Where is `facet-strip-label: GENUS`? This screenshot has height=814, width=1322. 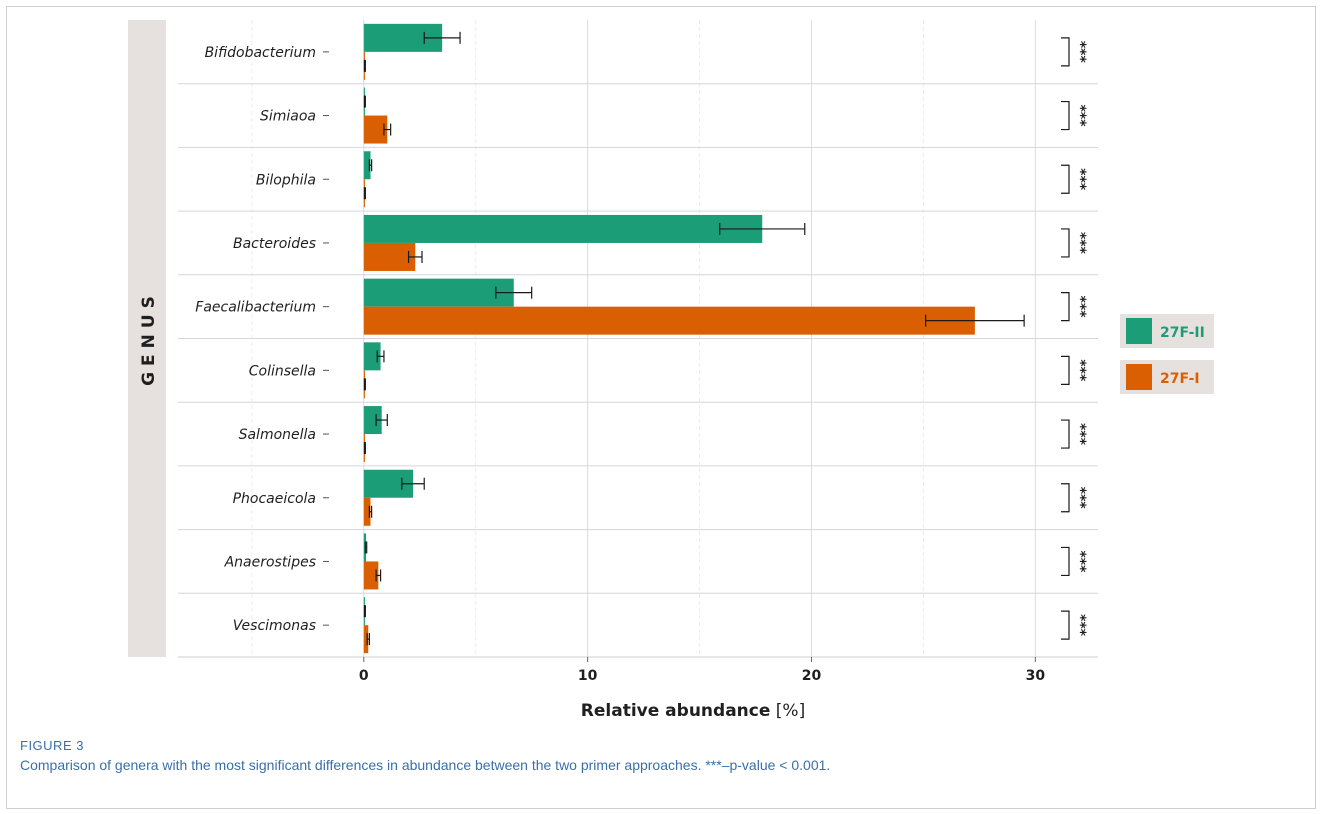
facet-strip-label: GENUS is located at coordinates (149, 338).